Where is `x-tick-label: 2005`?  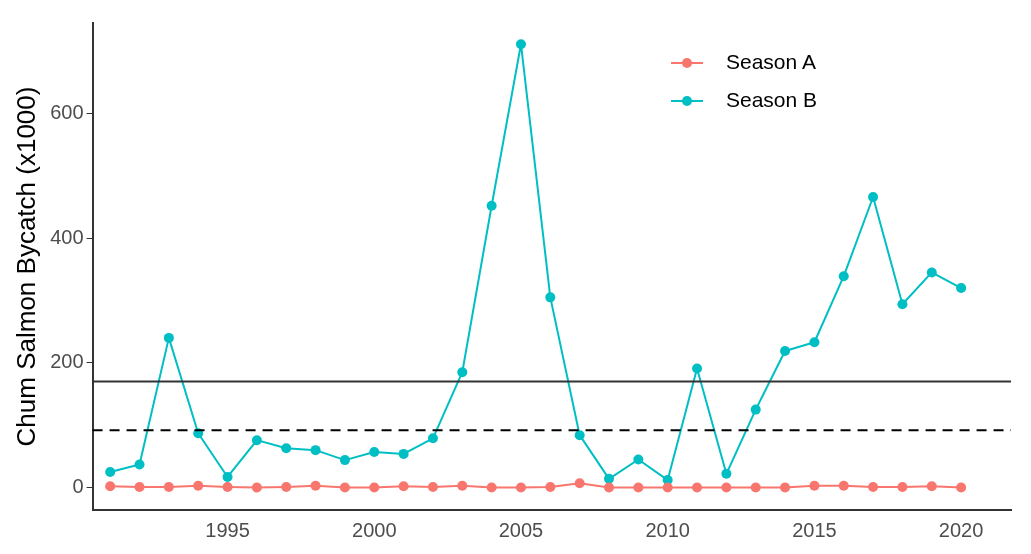
x-tick-label: 2005 is located at coordinates (521, 529).